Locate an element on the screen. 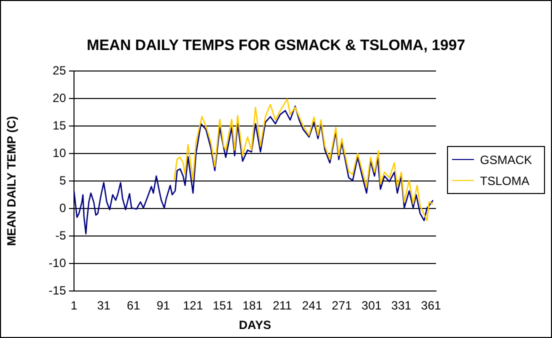 Image resolution: width=552 pixels, height=338 pixels. x-tick-label: 361 is located at coordinates (431, 305).